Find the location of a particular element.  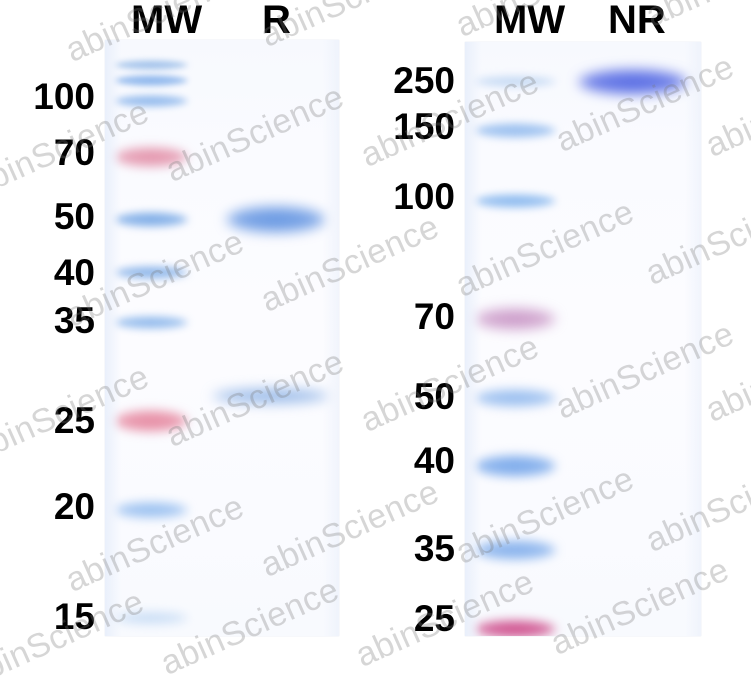

mw-label-15: 15 is located at coordinates (74, 616).